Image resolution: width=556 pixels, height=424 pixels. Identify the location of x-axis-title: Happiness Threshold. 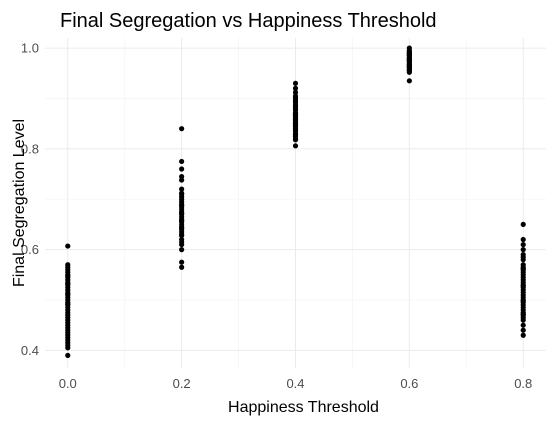
(303, 407).